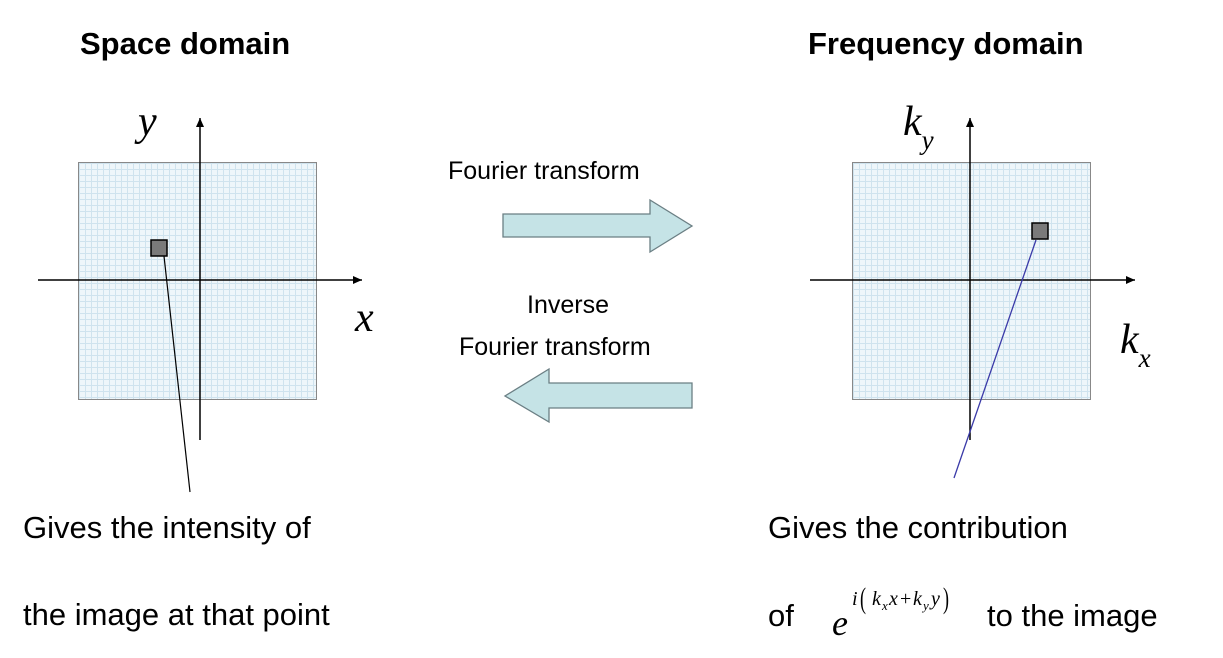  What do you see at coordinates (159, 248) in the screenshot?
I see `space-point-marker` at bounding box center [159, 248].